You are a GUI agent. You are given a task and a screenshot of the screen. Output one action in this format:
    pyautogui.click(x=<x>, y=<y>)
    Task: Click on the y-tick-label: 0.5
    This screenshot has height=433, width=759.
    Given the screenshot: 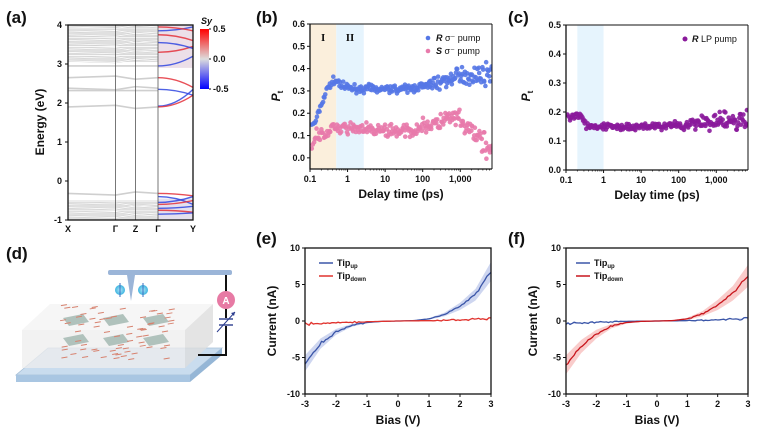 What is the action you would take?
    pyautogui.click(x=554, y=25)
    